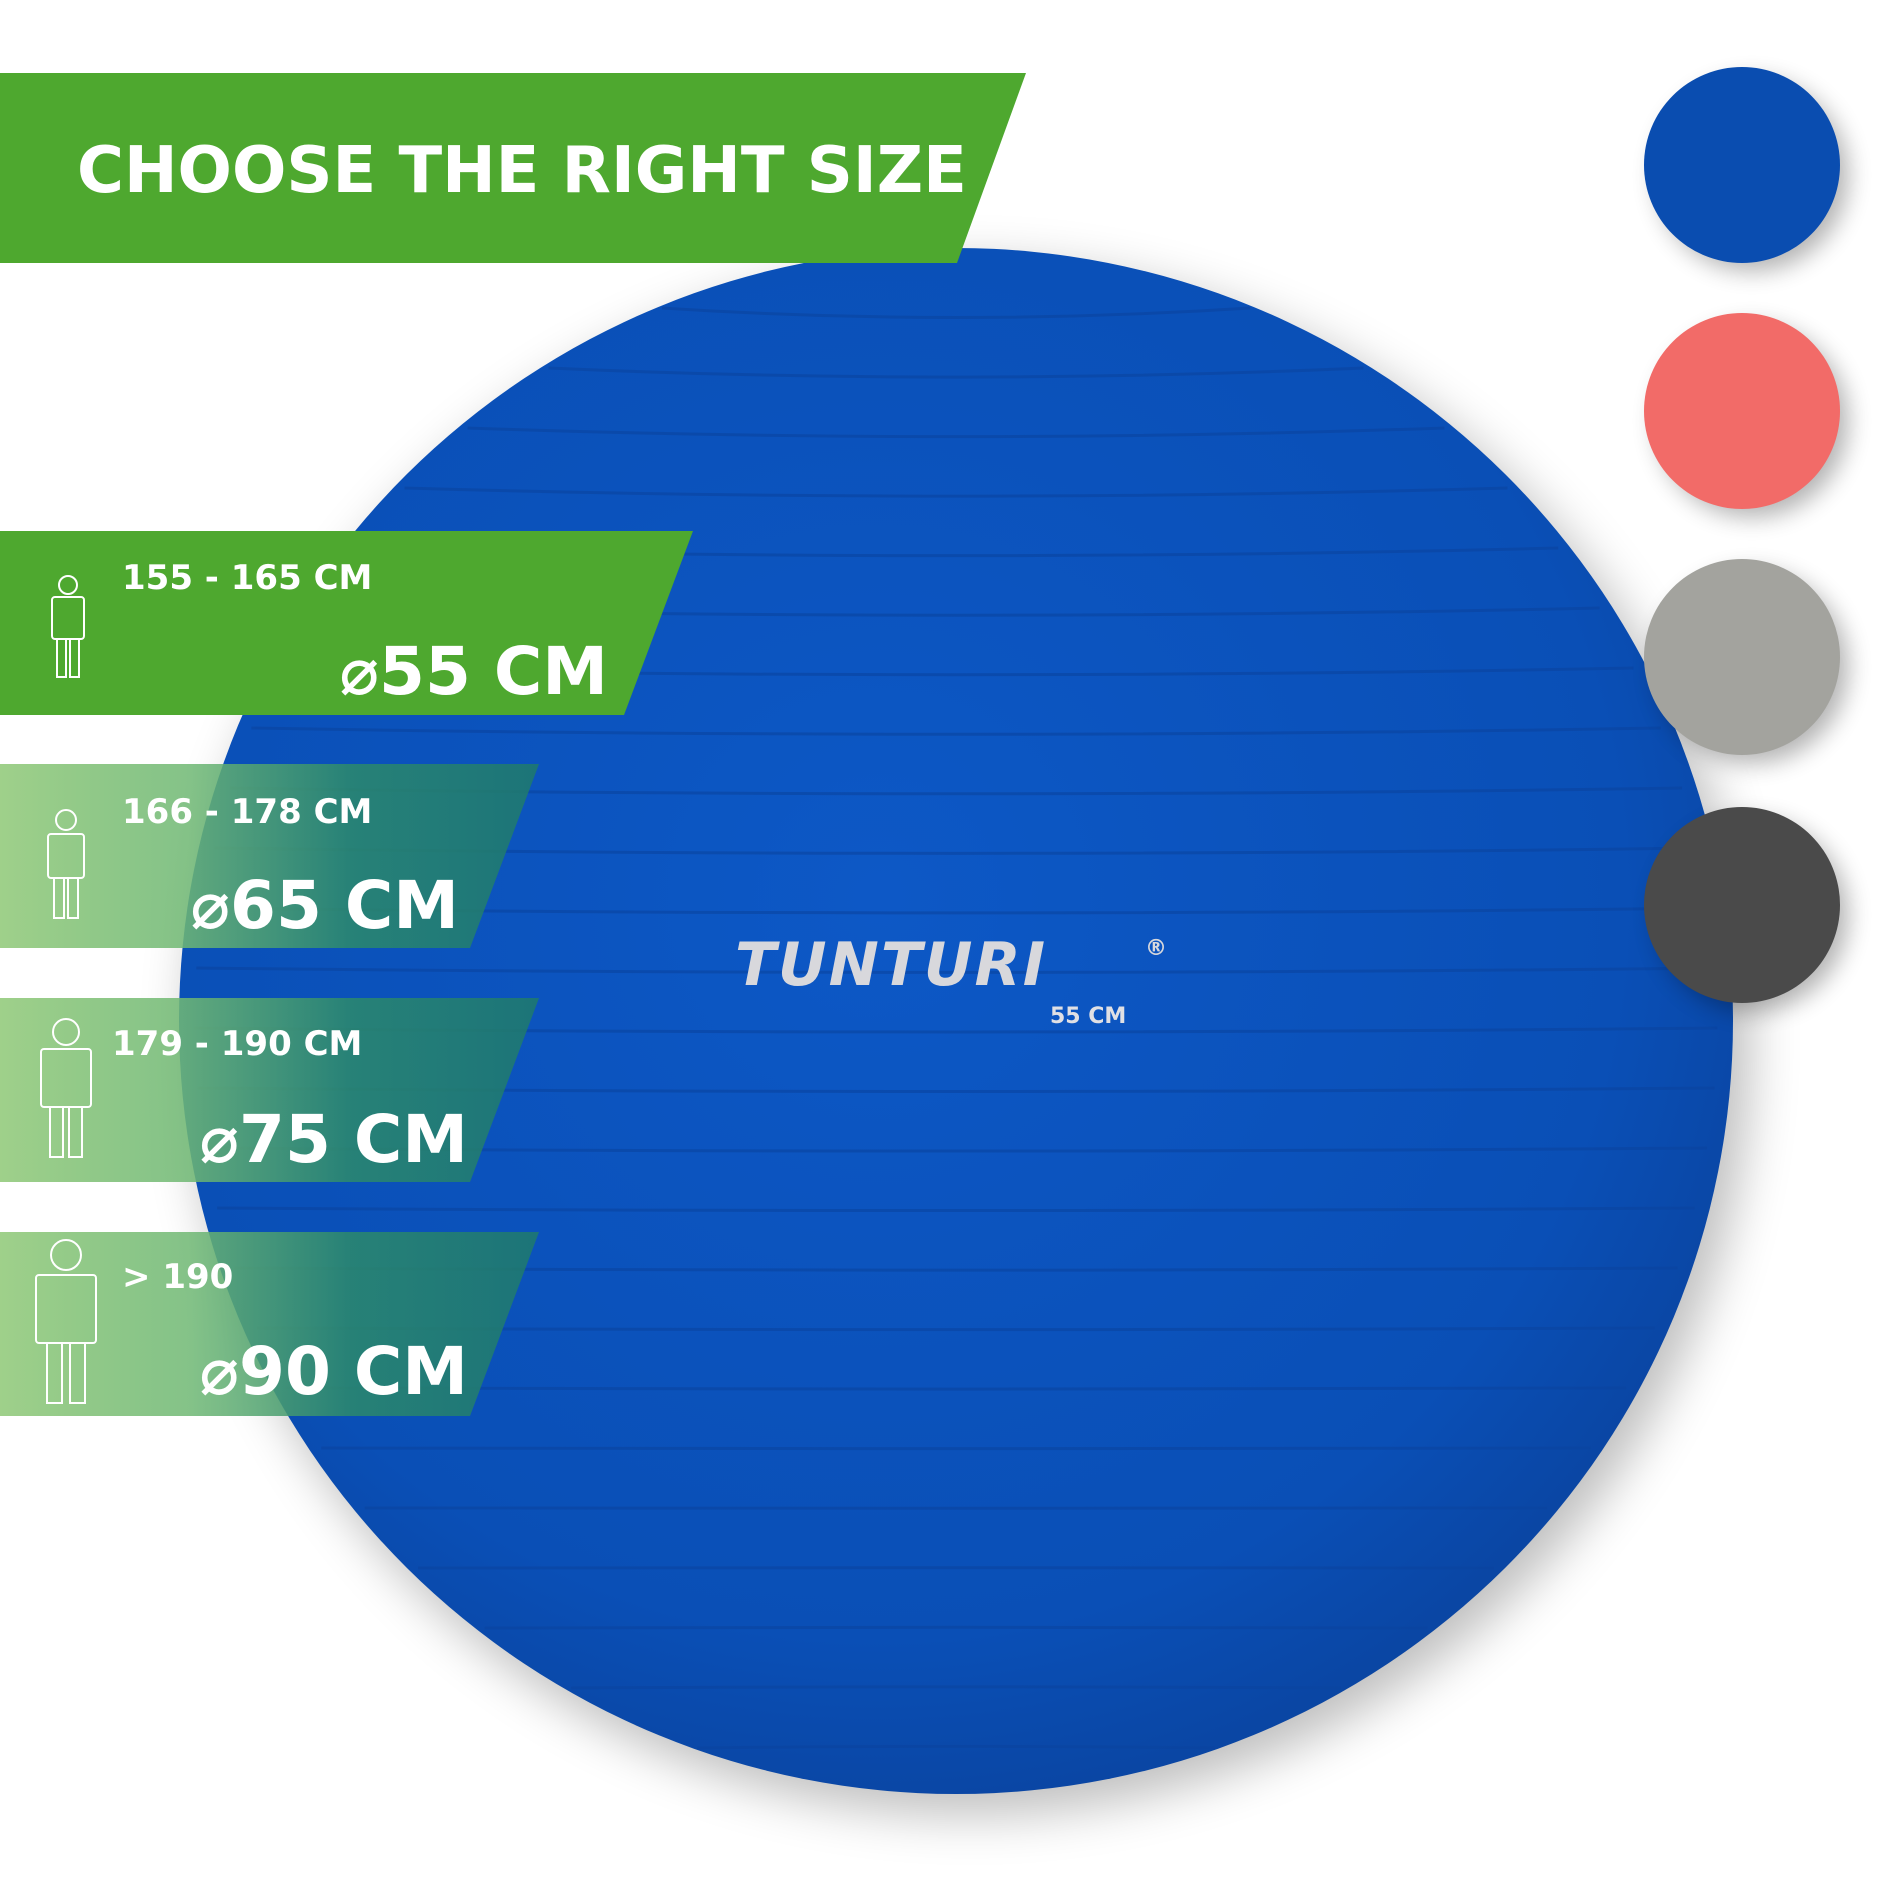  What do you see at coordinates (333, 1139) in the screenshot?
I see `diameter-label: ⌀75 CM` at bounding box center [333, 1139].